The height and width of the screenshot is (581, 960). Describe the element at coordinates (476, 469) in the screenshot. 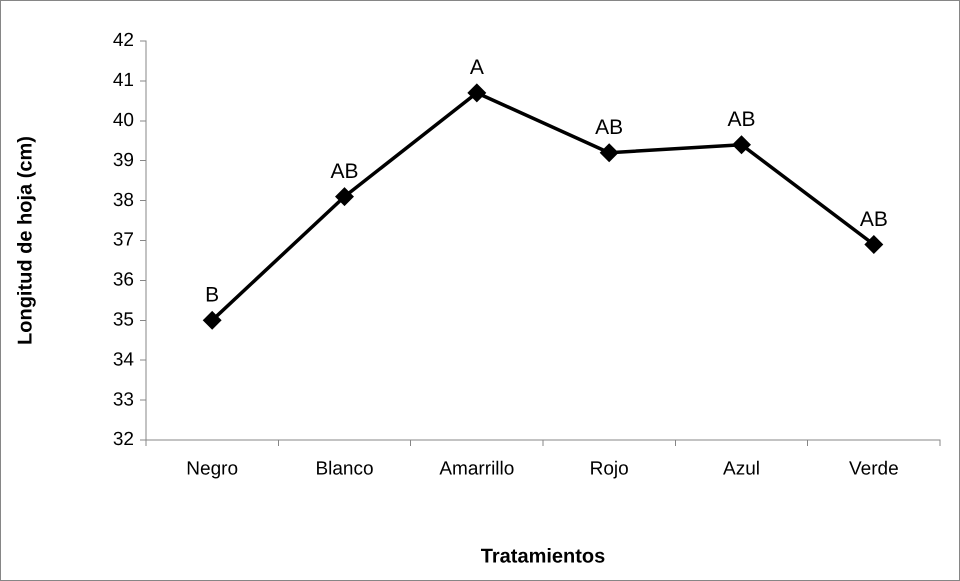

I see `x-tick-label: Amarrillo` at that location.